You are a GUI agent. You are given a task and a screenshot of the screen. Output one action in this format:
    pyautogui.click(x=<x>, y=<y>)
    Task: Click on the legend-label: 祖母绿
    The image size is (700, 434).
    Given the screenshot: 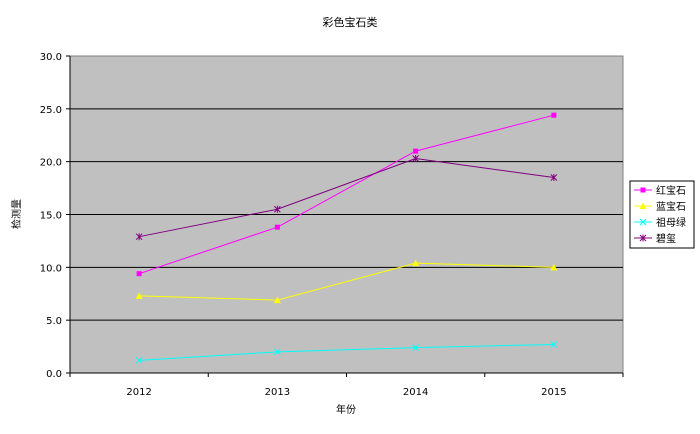 What is the action you would take?
    pyautogui.click(x=671, y=222)
    